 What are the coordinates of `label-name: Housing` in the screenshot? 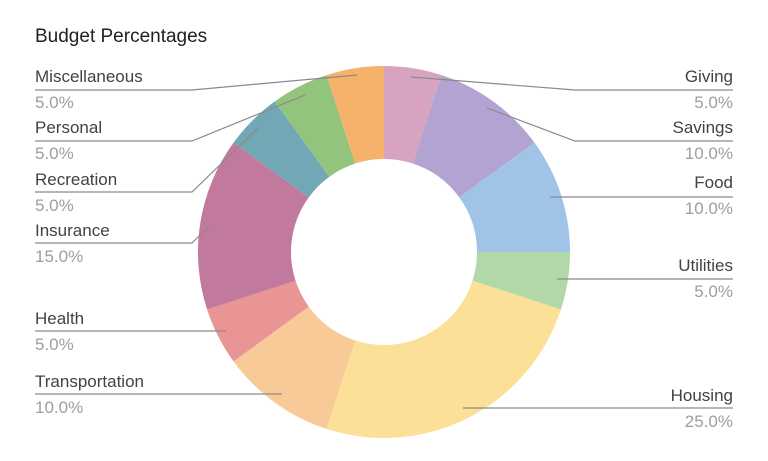 It's located at (701, 395).